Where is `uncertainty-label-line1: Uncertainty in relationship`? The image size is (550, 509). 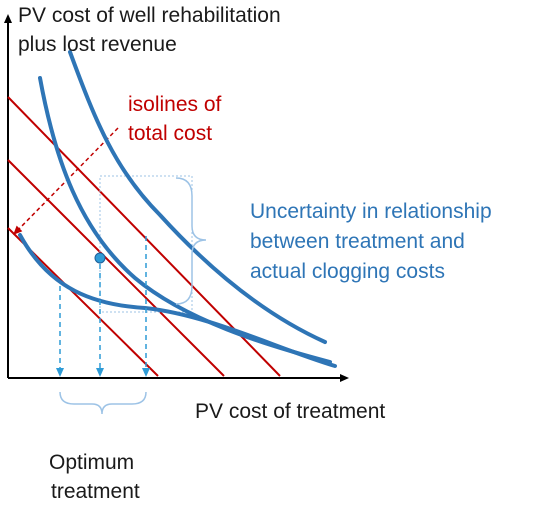 uncertainty-label-line1: Uncertainty in relationship is located at coordinates (371, 211).